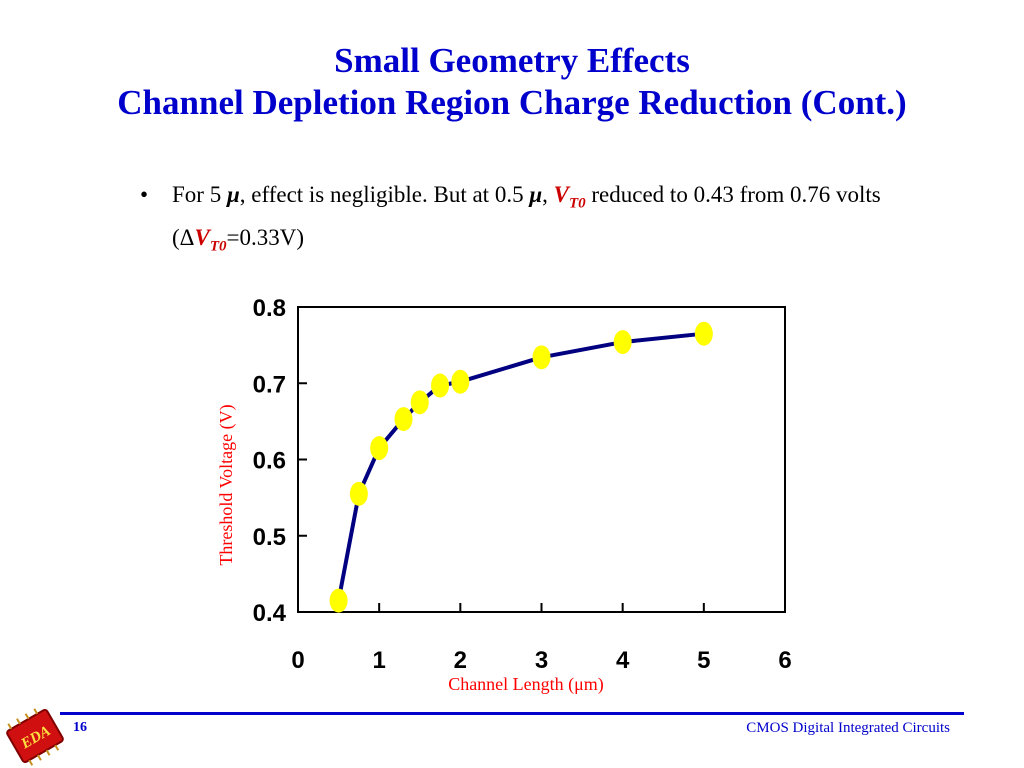 The height and width of the screenshot is (768, 1024). I want to click on x-tick-label: 2, so click(460, 660).